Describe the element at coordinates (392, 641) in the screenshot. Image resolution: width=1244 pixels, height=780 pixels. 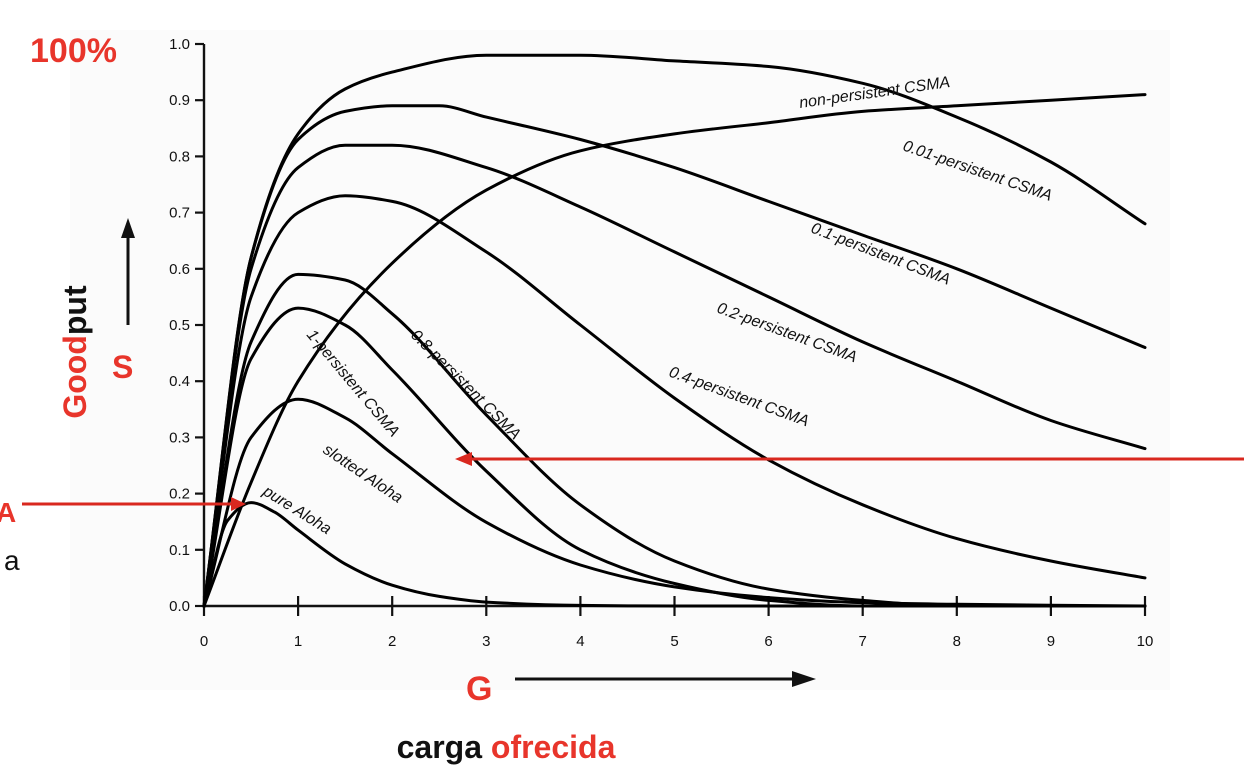
I see `x-tick-label: 2` at that location.